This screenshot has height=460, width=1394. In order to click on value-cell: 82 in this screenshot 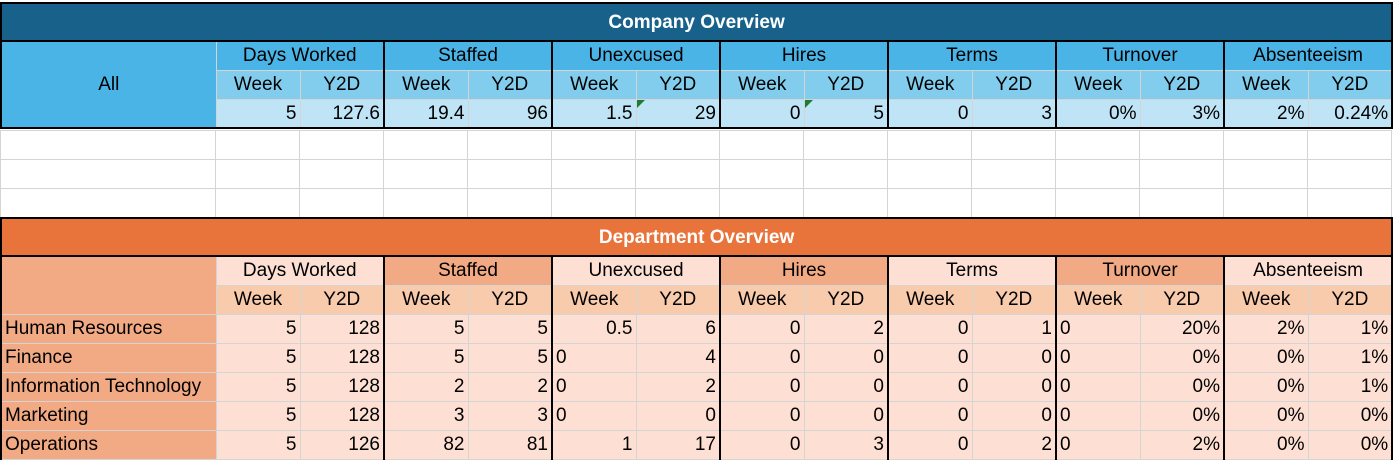, I will do `click(426, 444)`.